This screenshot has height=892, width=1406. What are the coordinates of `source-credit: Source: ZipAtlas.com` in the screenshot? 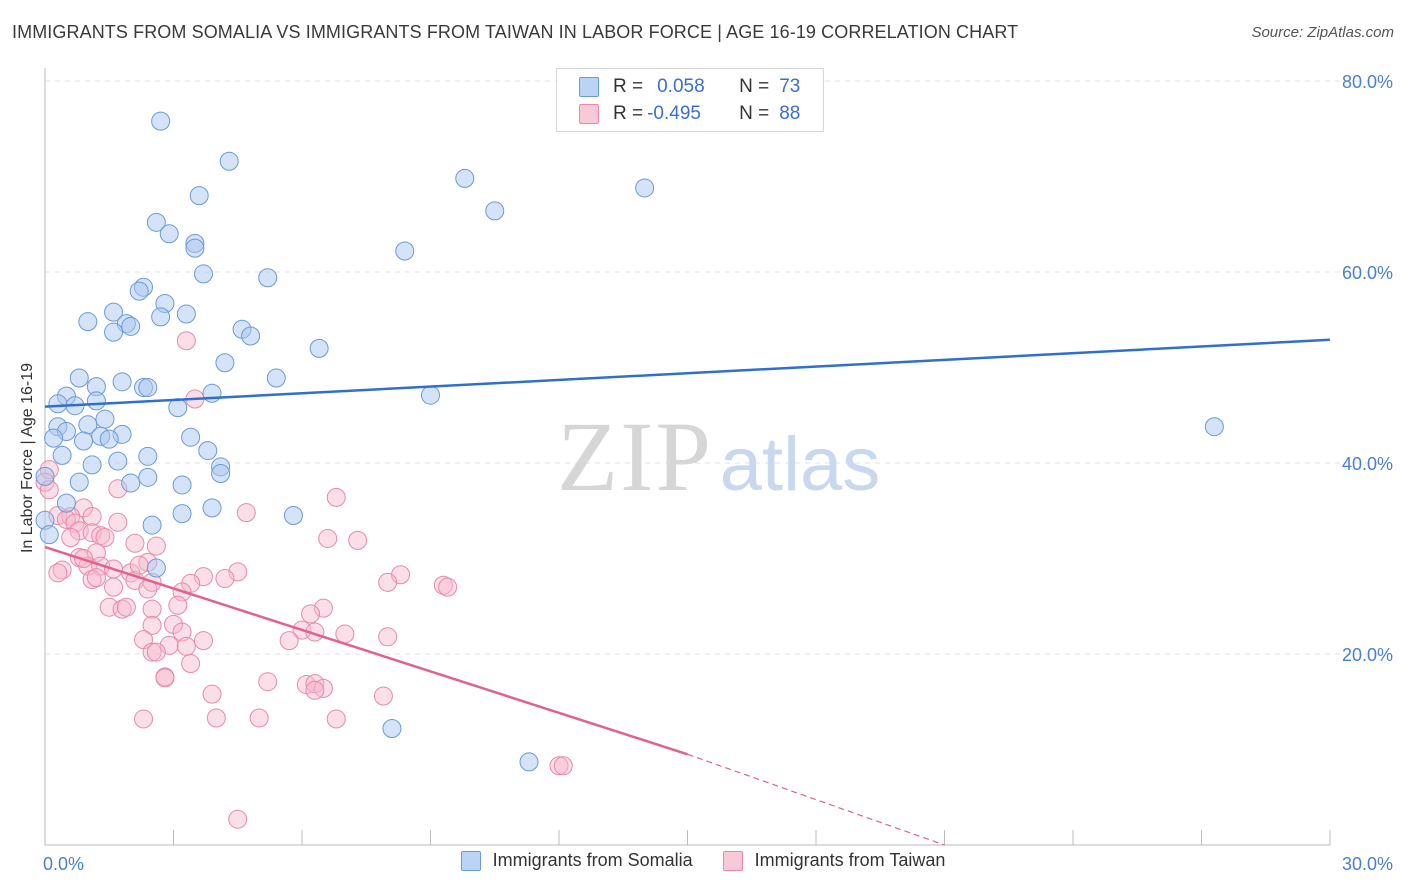 It's located at (1322, 32).